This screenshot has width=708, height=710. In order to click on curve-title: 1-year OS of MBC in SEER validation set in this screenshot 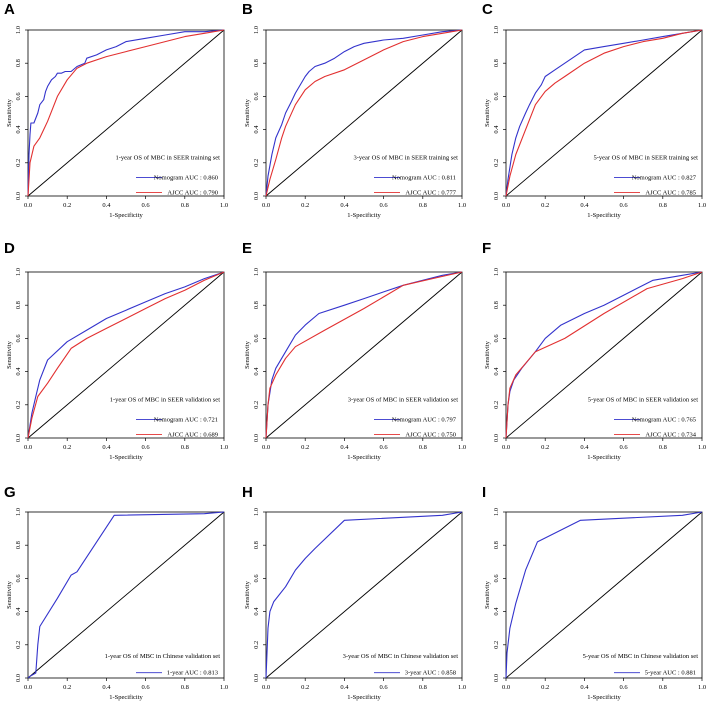, I will do `click(165, 399)`.